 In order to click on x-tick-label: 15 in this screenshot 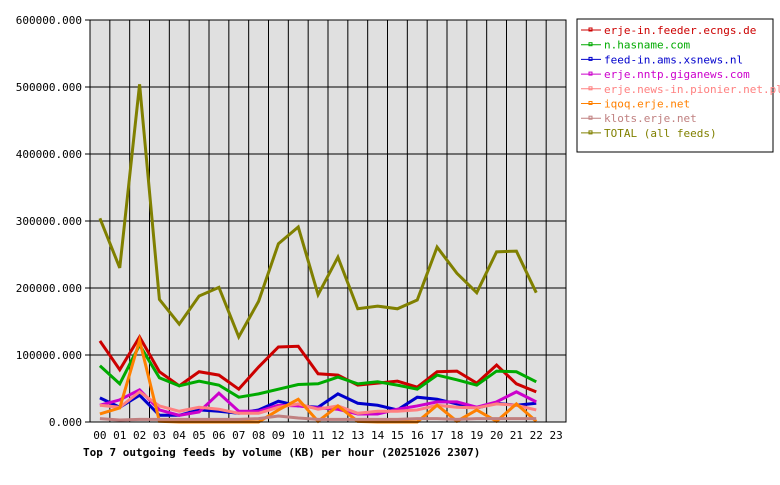, I will do `click(397, 435)`.